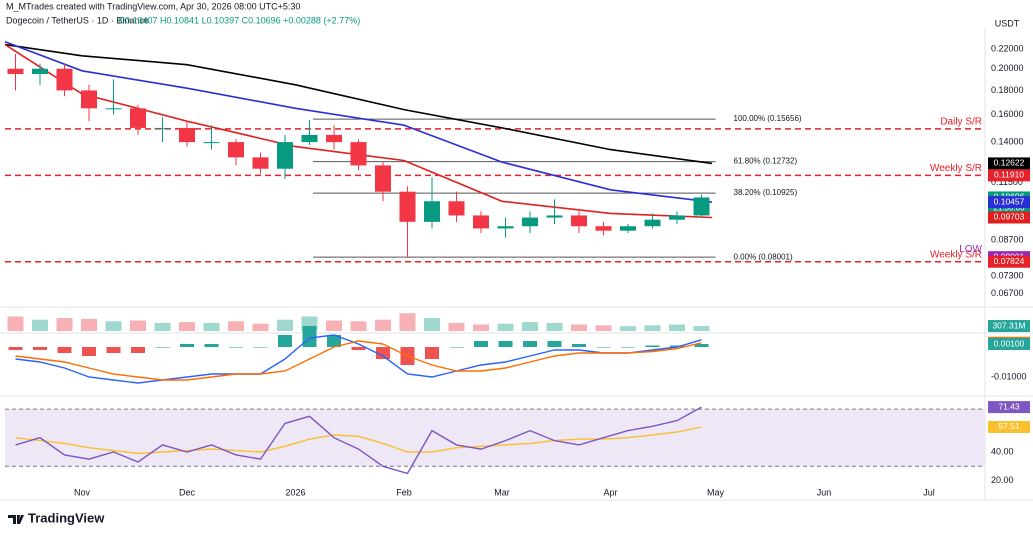 The image size is (1033, 540). I want to click on rsi-band, so click(495, 438).